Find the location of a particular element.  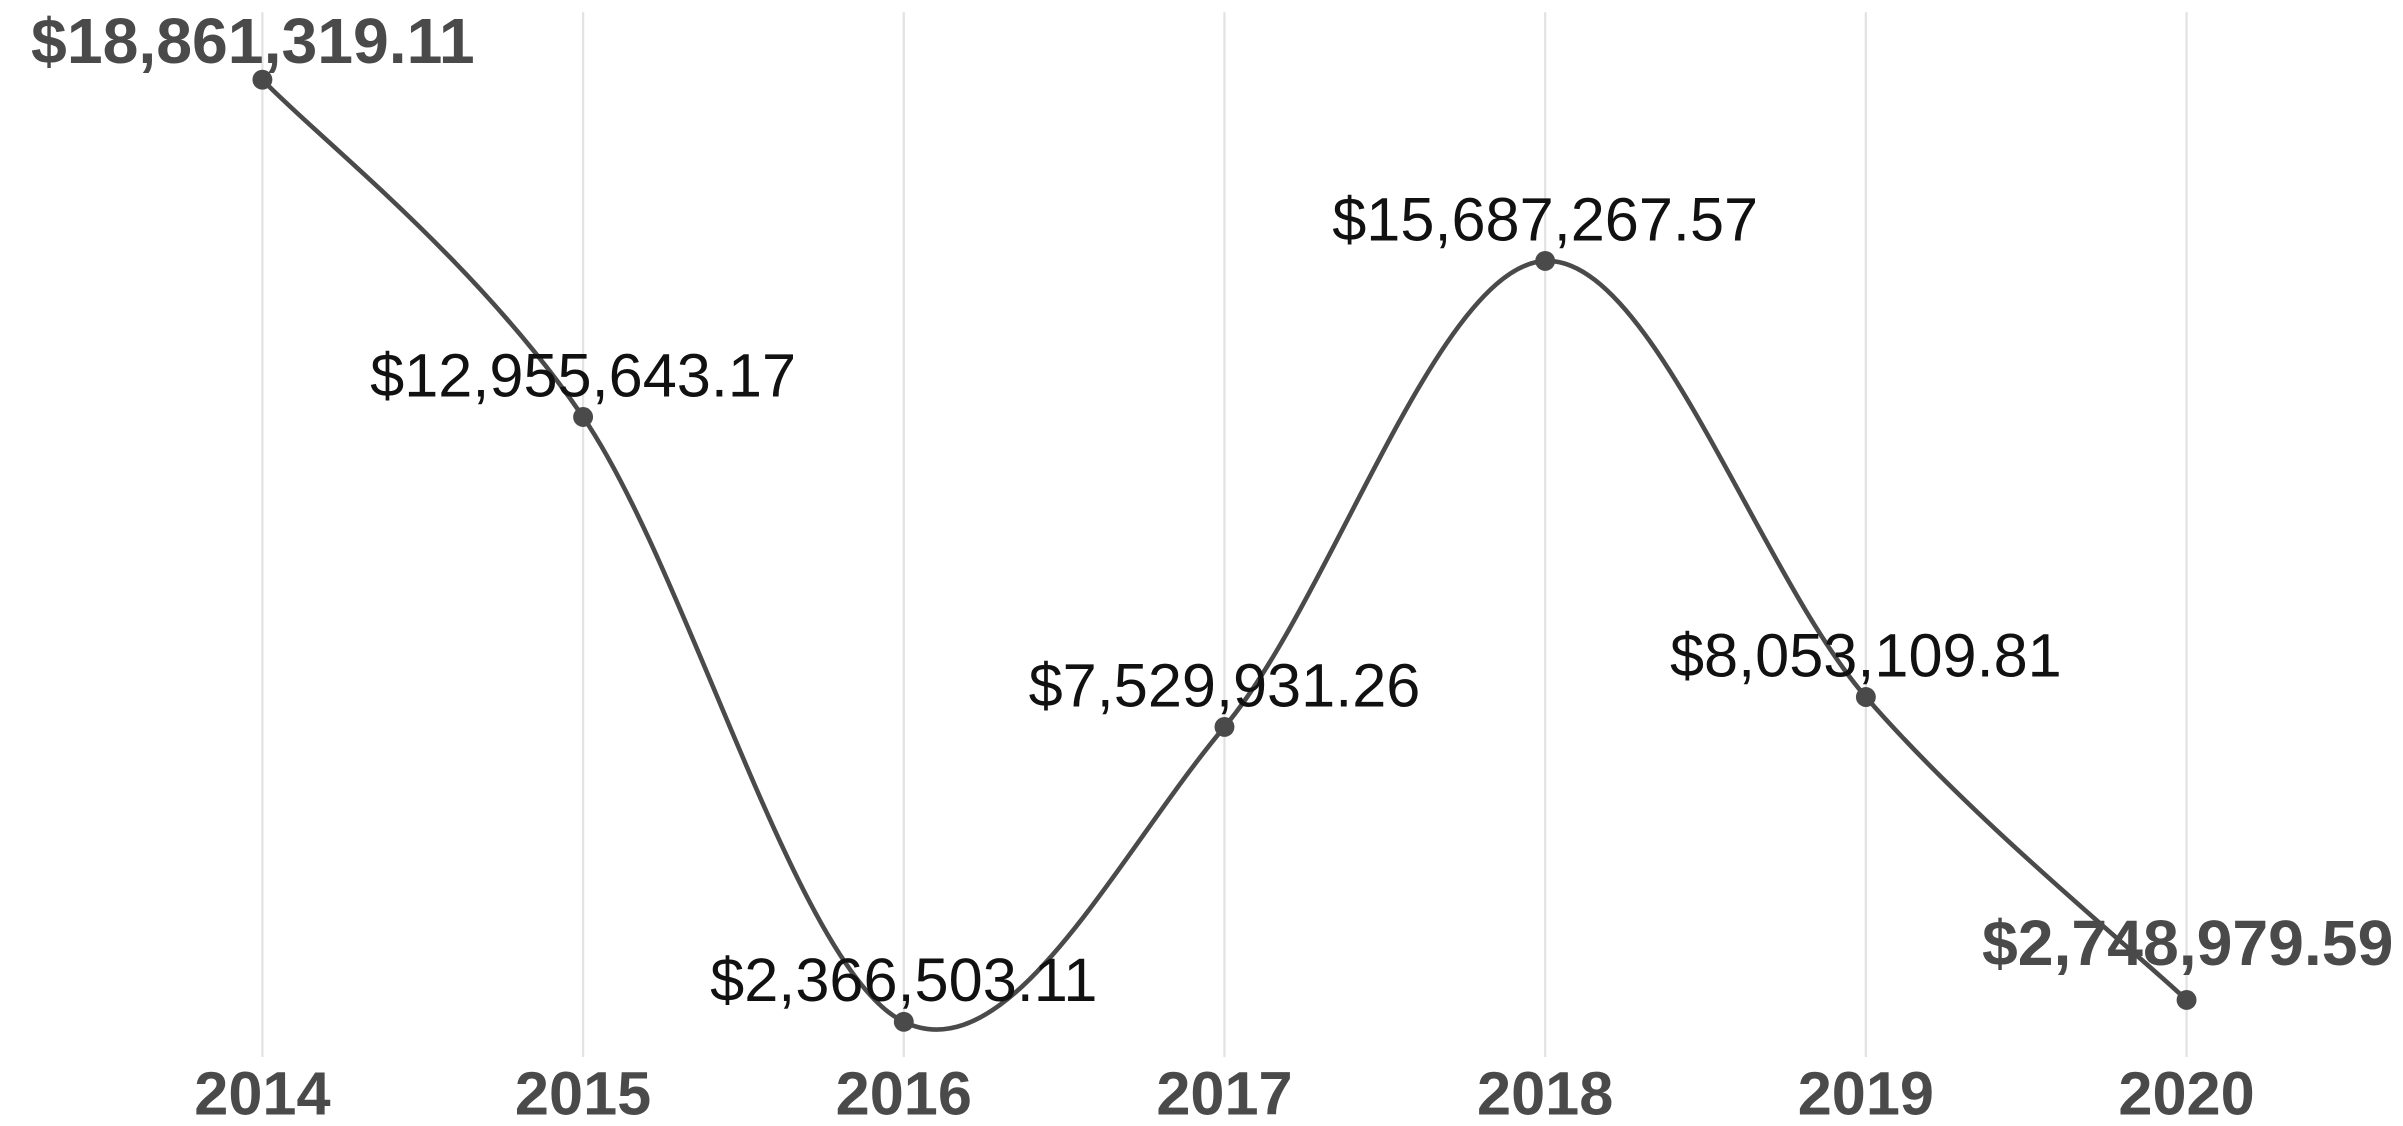

value-label: $7,529,931.26 is located at coordinates (1225, 685).